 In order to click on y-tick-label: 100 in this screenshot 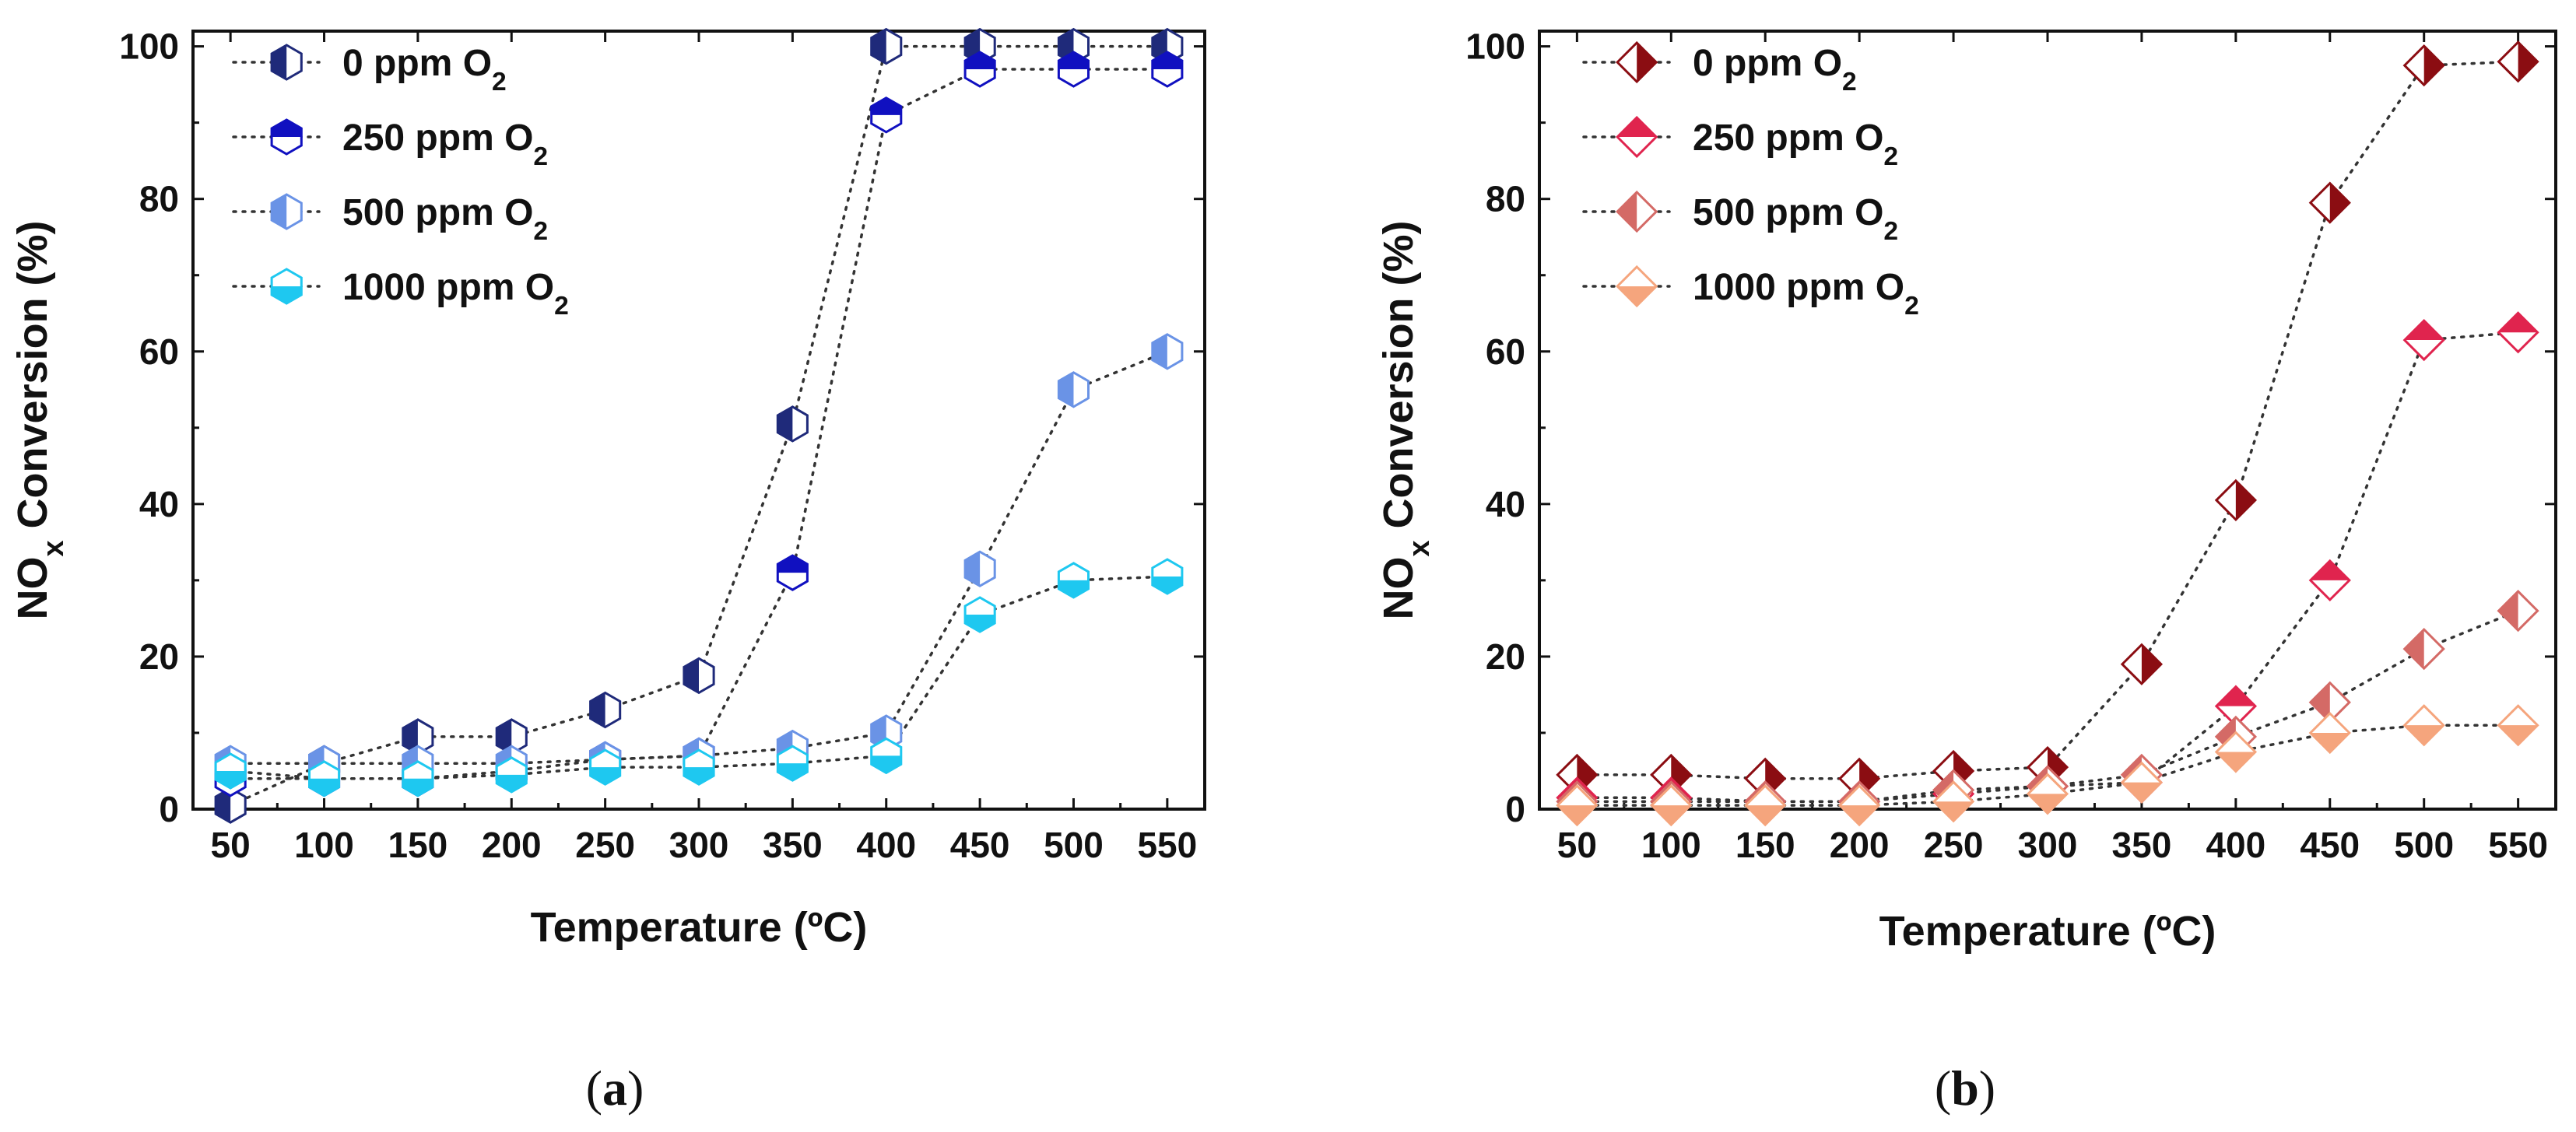, I will do `click(1495, 47)`.